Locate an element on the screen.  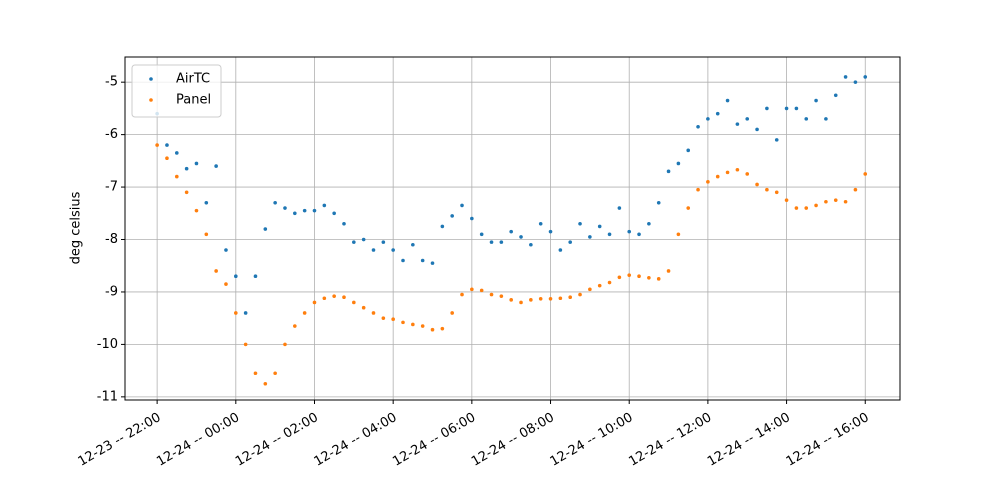
y-tick-label: -6 is located at coordinates (111, 134).